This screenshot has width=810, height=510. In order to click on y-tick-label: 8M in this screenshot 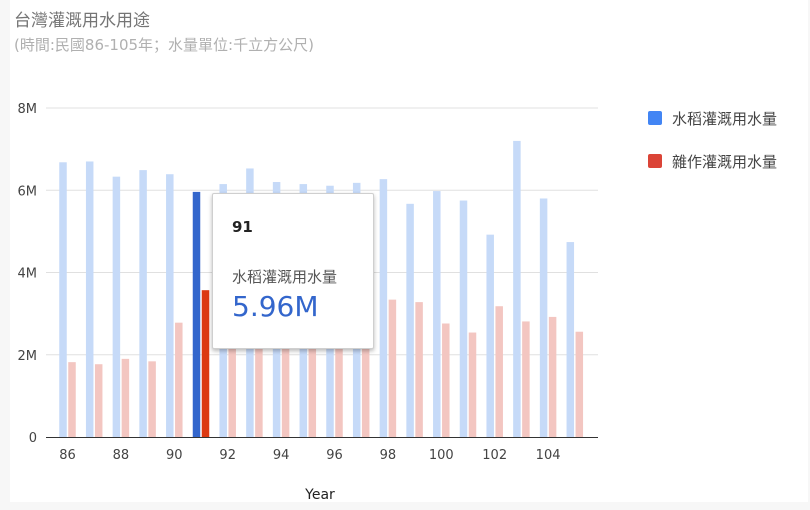, I will do `click(28, 109)`.